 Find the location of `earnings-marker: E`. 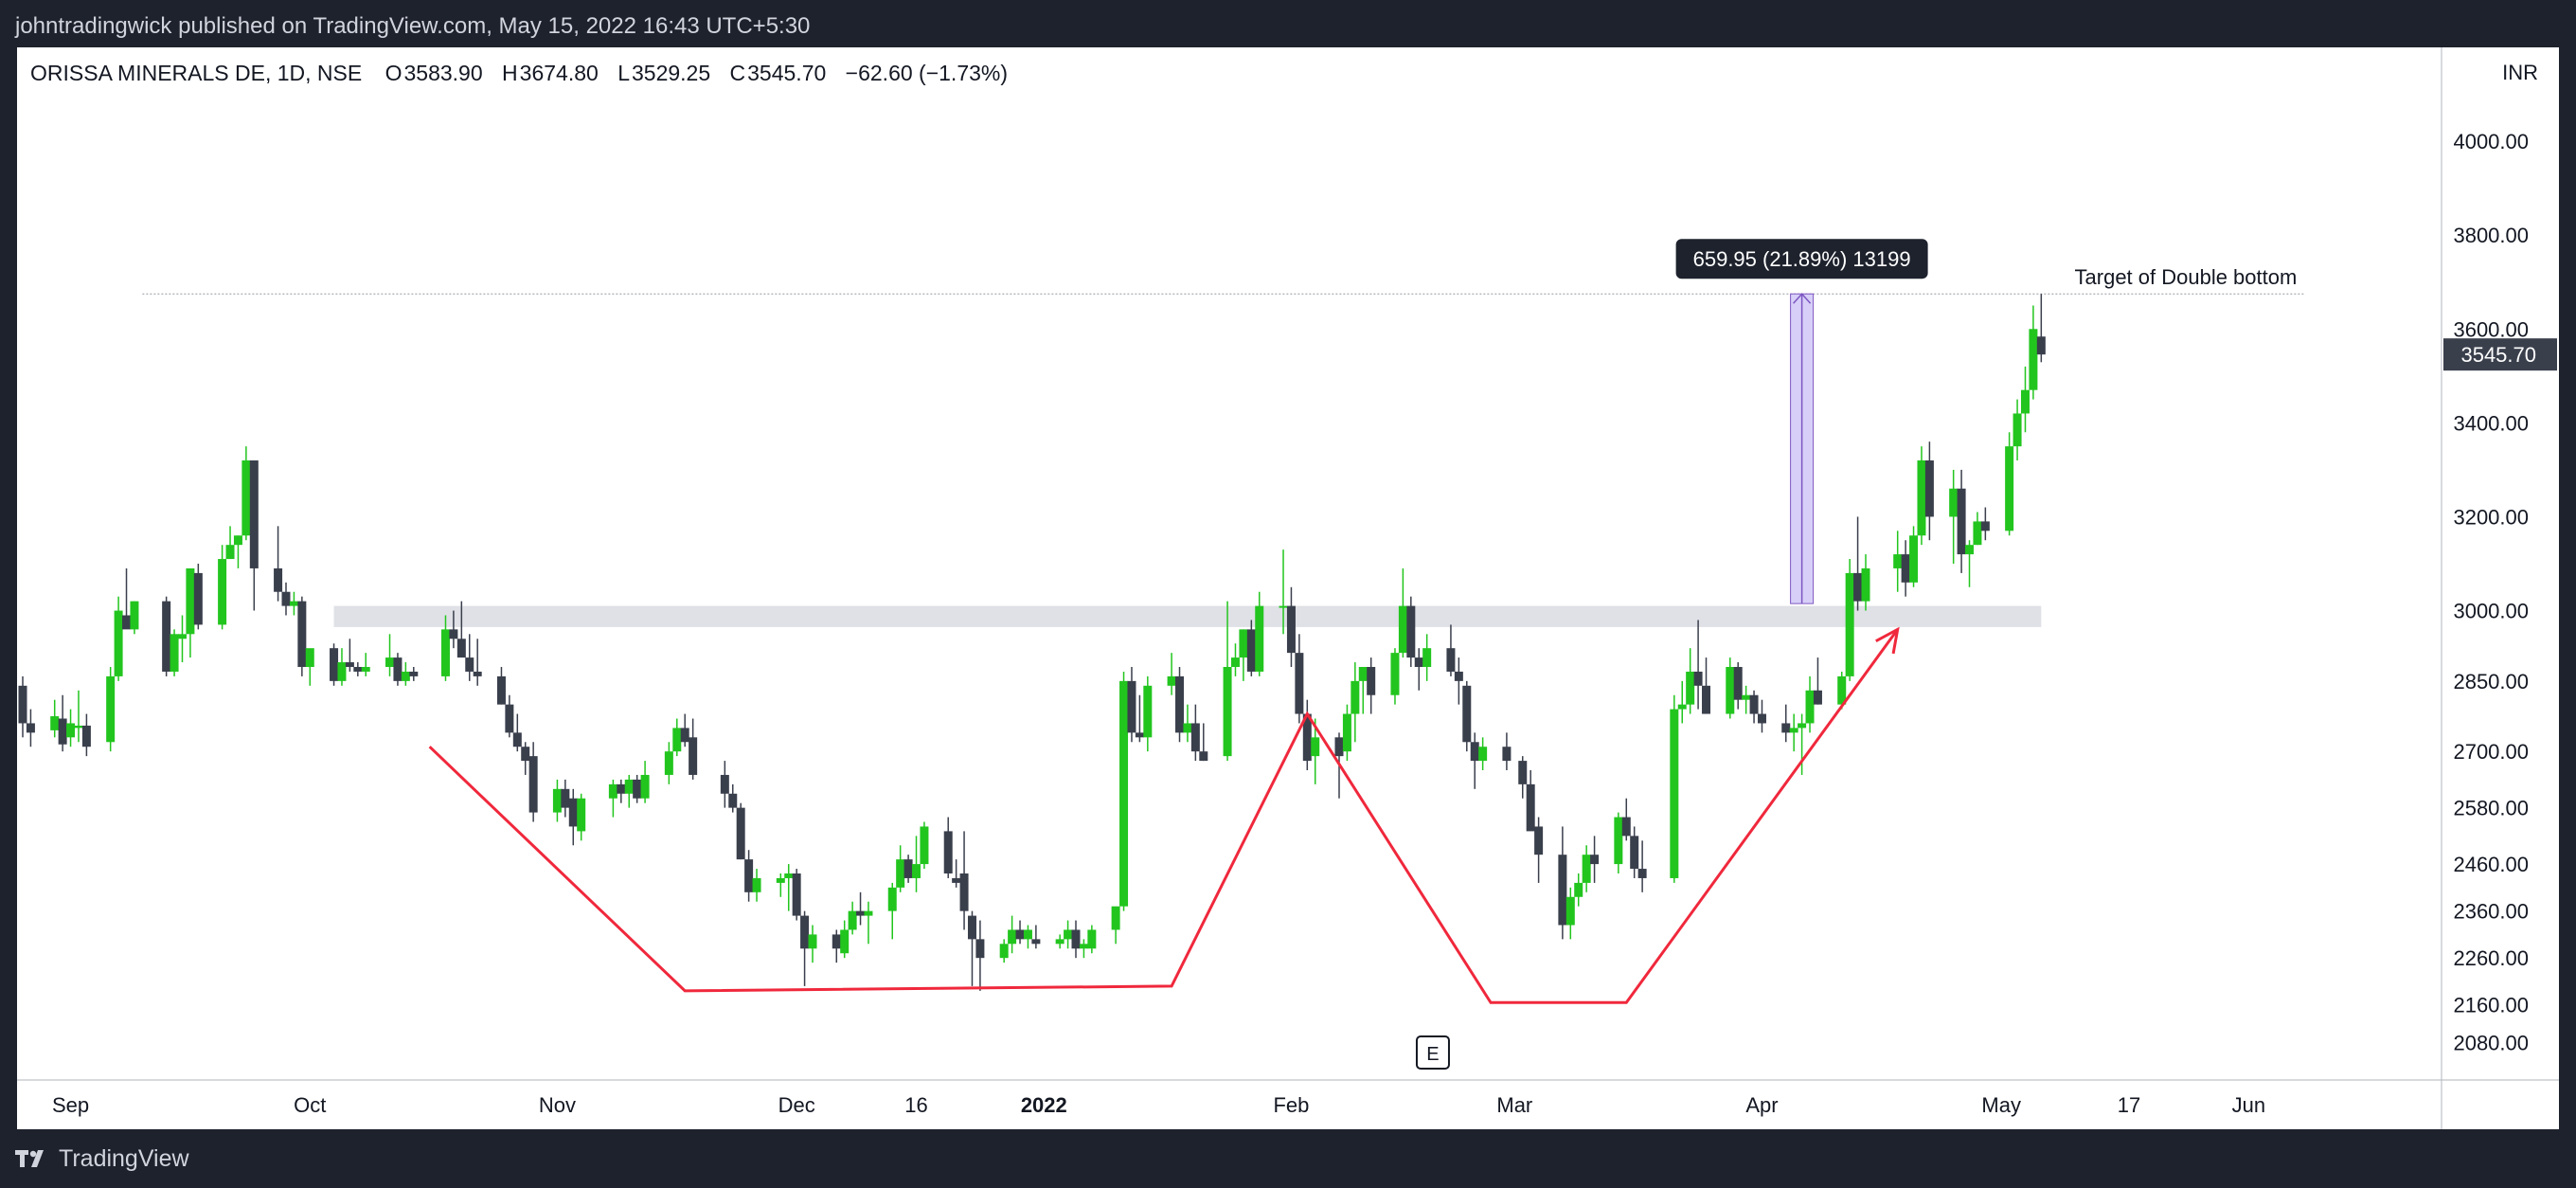

earnings-marker: E is located at coordinates (1432, 1052).